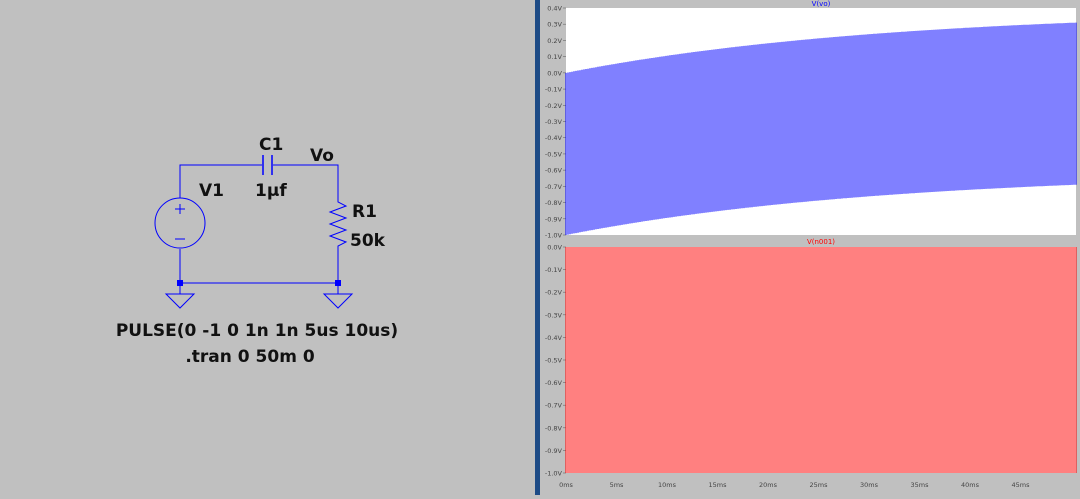 Image resolution: width=1080 pixels, height=499 pixels. What do you see at coordinates (211, 191) in the screenshot?
I see `source-name: V1` at bounding box center [211, 191].